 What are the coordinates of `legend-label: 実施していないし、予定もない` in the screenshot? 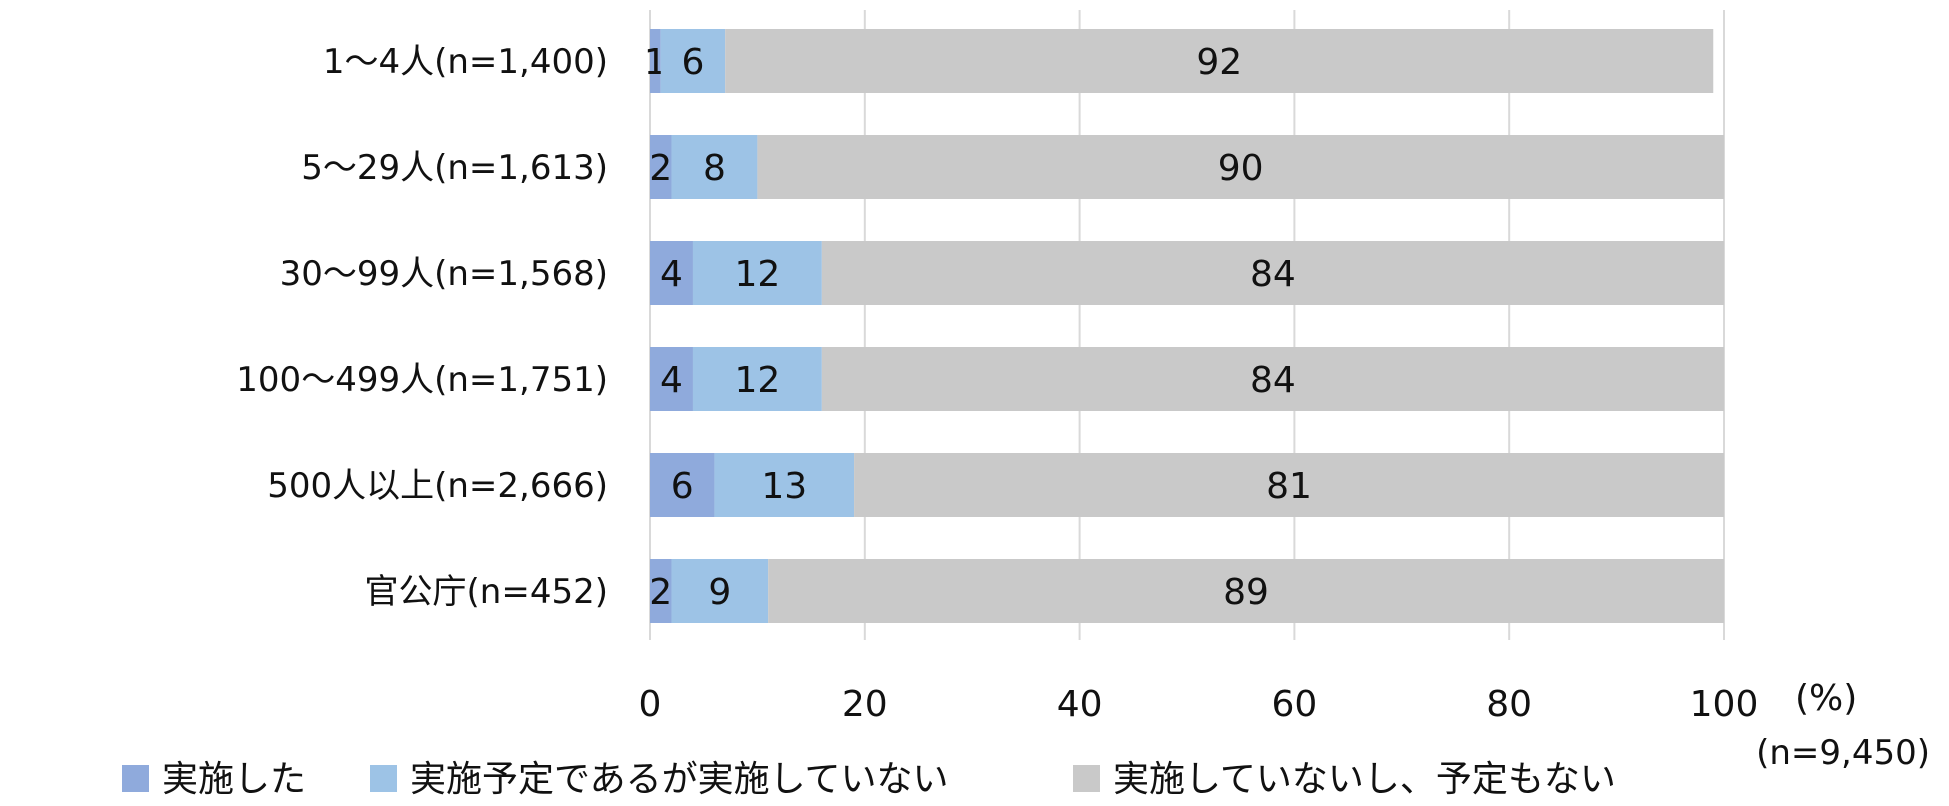 It's located at (1364, 779).